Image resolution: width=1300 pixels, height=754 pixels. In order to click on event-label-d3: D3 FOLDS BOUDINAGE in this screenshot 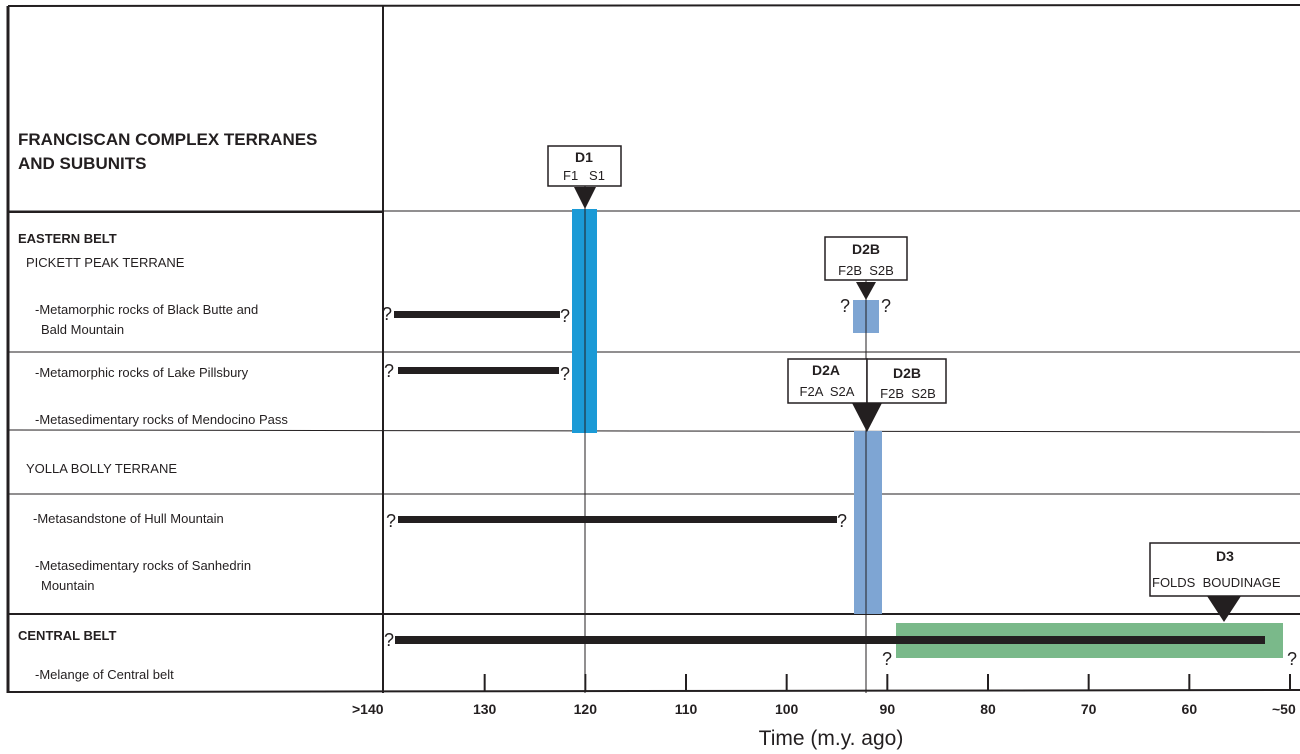, I will do `click(1224, 582)`.